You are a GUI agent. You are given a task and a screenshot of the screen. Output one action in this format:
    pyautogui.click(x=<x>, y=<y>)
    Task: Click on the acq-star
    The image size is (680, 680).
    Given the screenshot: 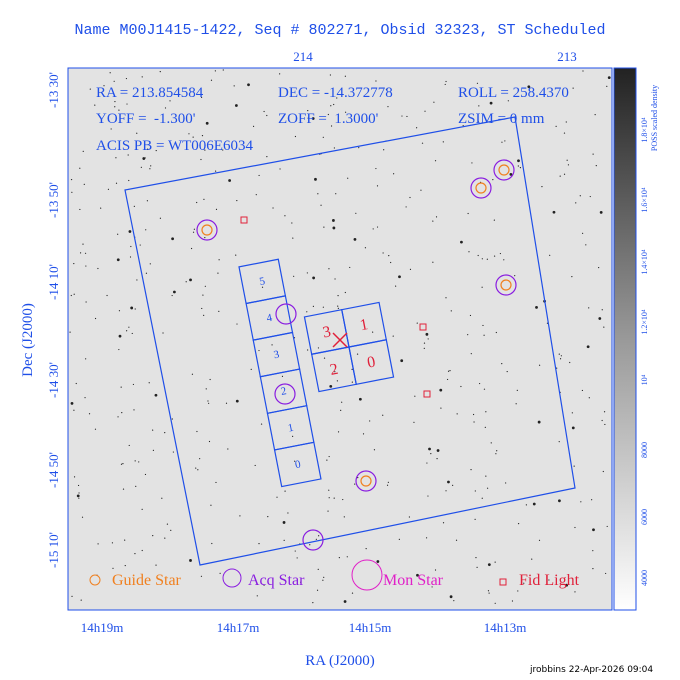 What is the action you would take?
    pyautogui.click(x=504, y=170)
    